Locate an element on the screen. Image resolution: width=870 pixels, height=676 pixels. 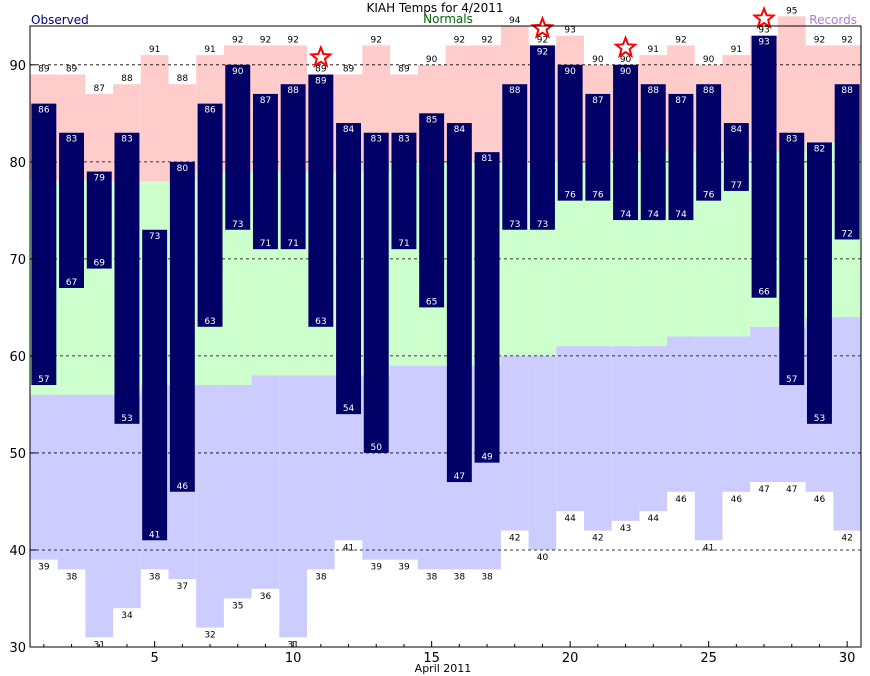
observed-high-label: 87 is located at coordinates (597, 101).